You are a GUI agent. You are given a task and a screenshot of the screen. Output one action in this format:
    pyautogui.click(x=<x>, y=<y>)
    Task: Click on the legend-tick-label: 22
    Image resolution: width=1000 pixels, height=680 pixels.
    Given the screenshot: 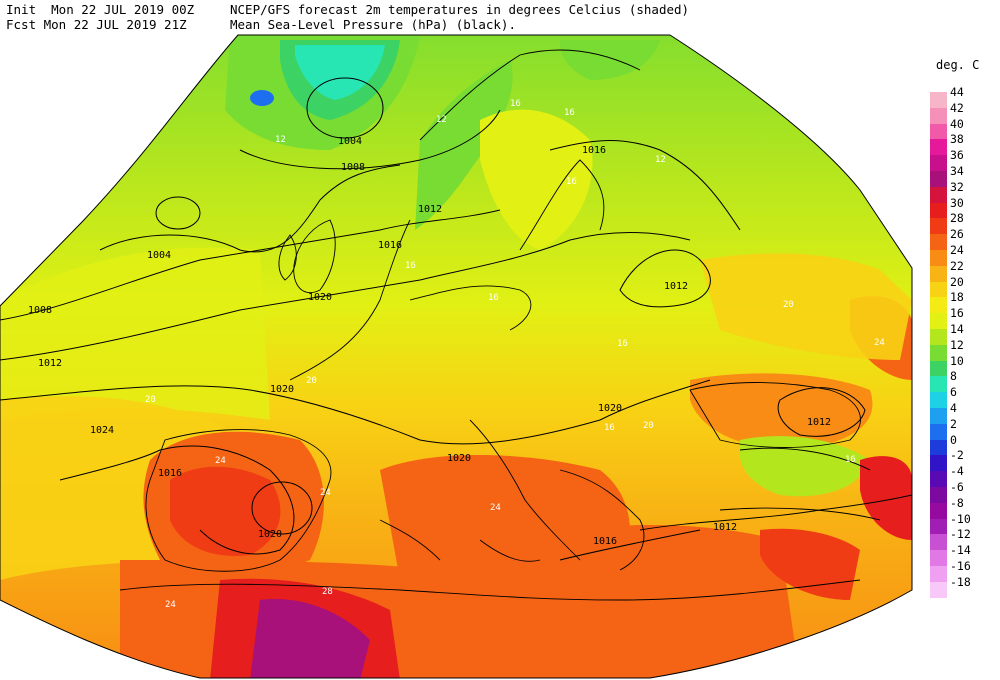 What is the action you would take?
    pyautogui.click(x=957, y=265)
    